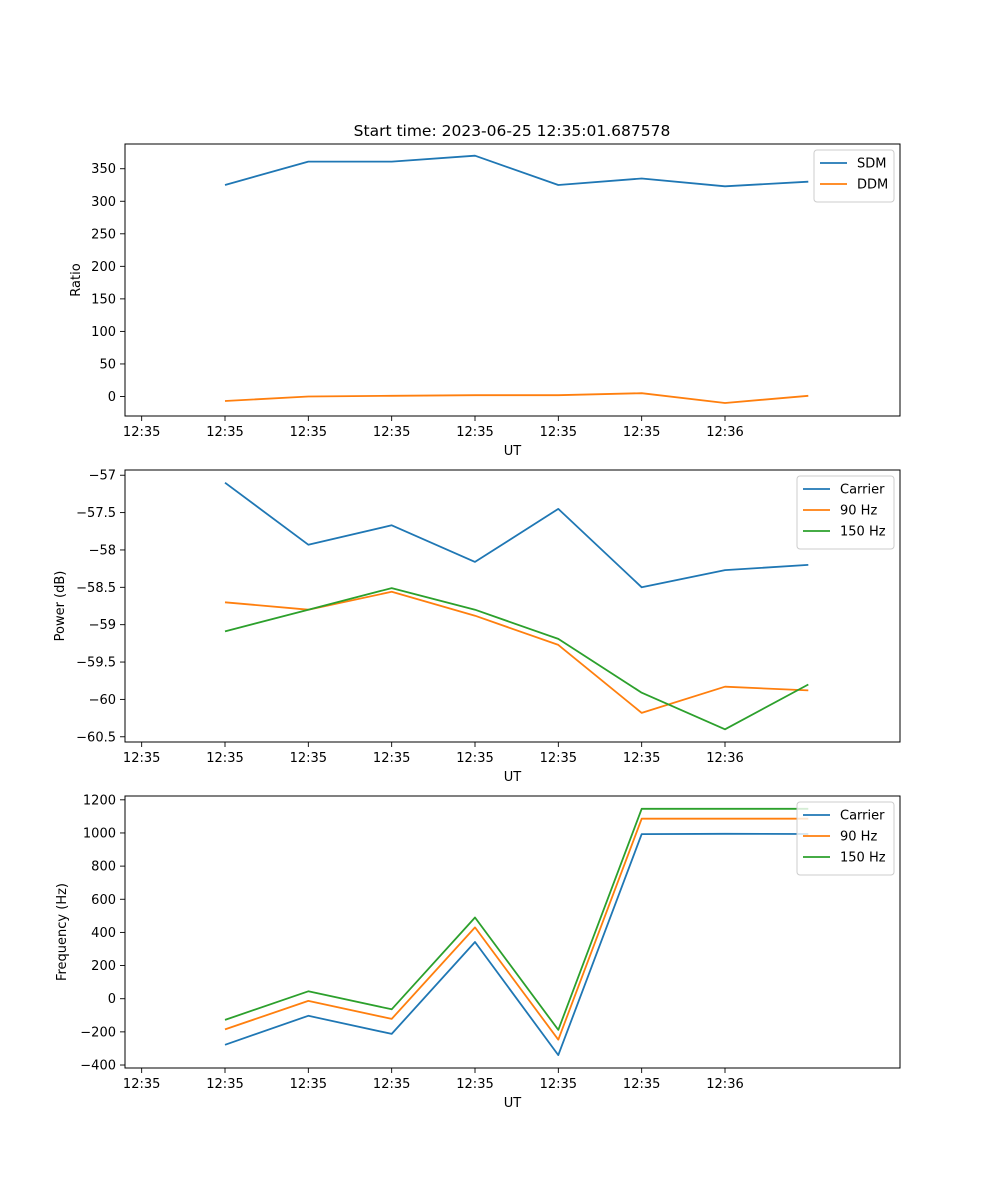  Describe the element at coordinates (103, 867) in the screenshot. I see `y-tick-label: 800` at that location.